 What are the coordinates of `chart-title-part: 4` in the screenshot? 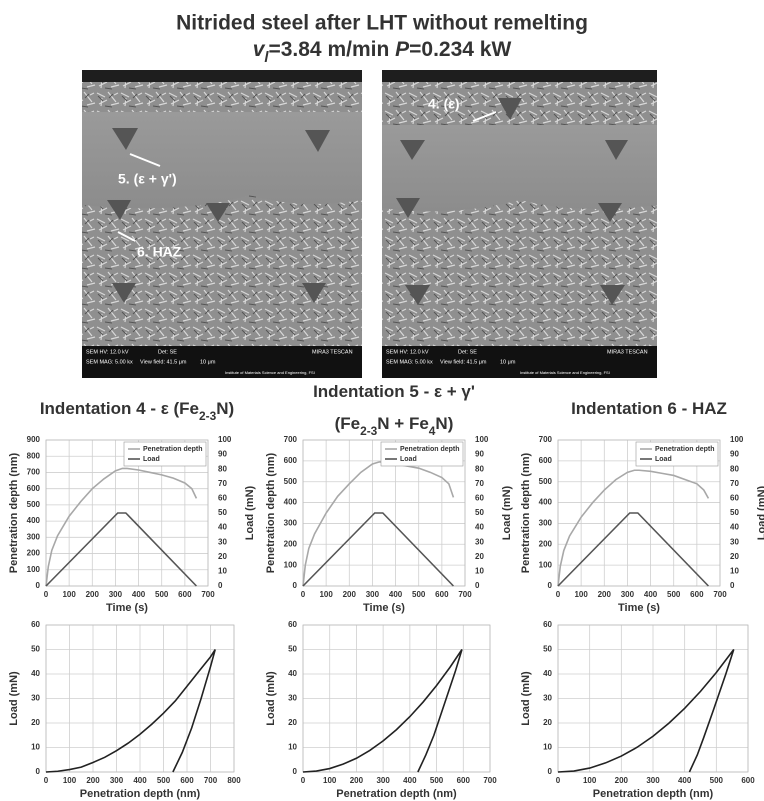 It's located at (432, 431).